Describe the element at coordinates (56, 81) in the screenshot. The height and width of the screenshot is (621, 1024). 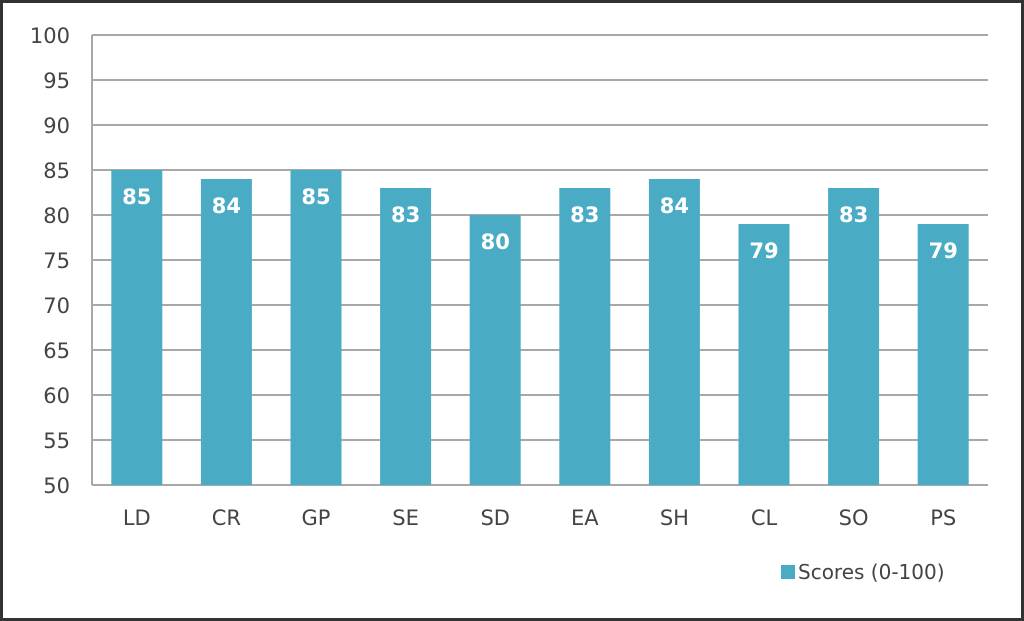
I see `y-tick-label: 95` at that location.